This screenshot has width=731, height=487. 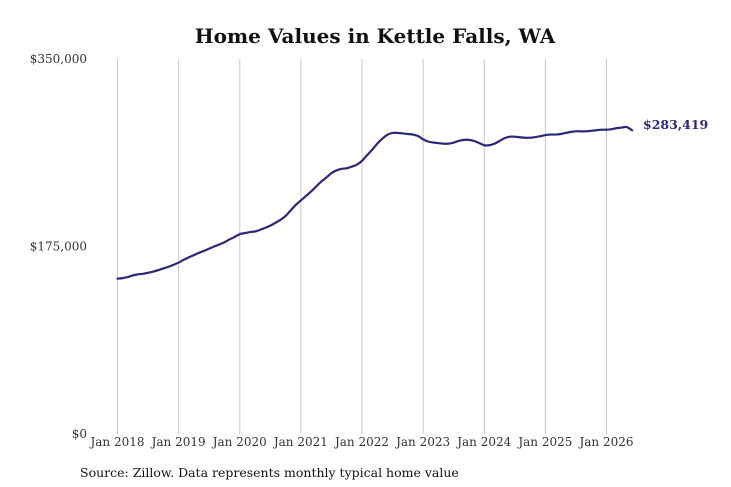 I want to click on x-tick-label: Jan 2022, so click(x=361, y=442).